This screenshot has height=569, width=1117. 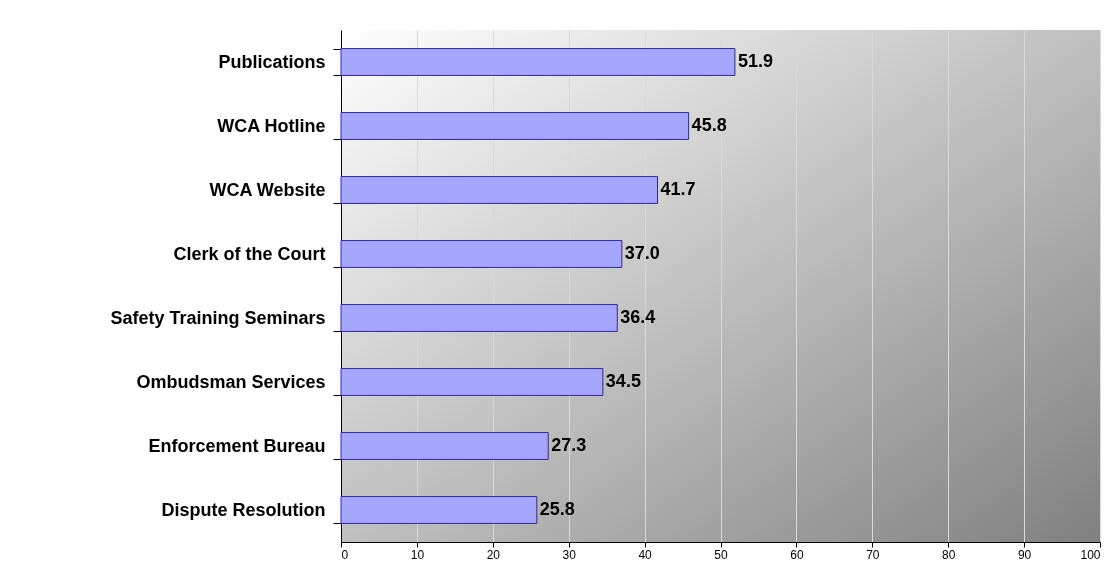 I want to click on x-tick-label: 70, so click(x=873, y=554).